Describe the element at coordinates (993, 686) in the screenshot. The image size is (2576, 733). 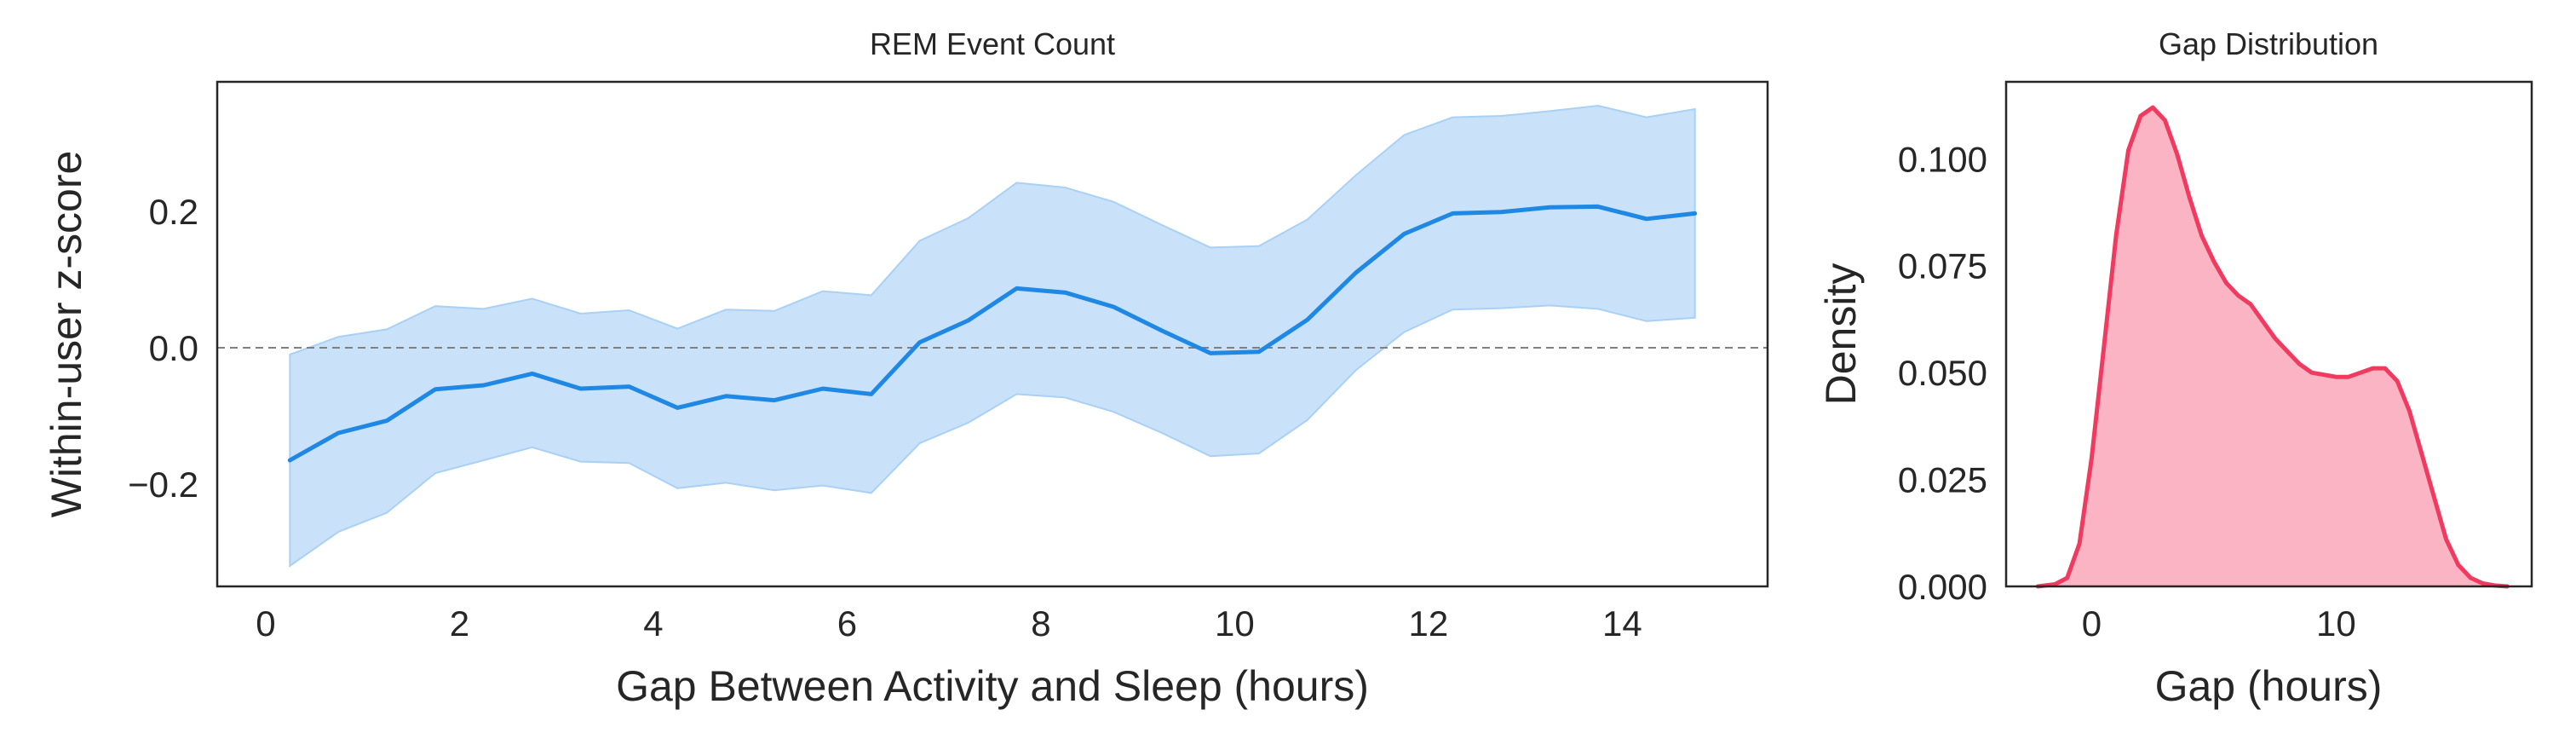
I see `rem-x-axis-label: Gap Between Activity and Sleep (hours)` at that location.